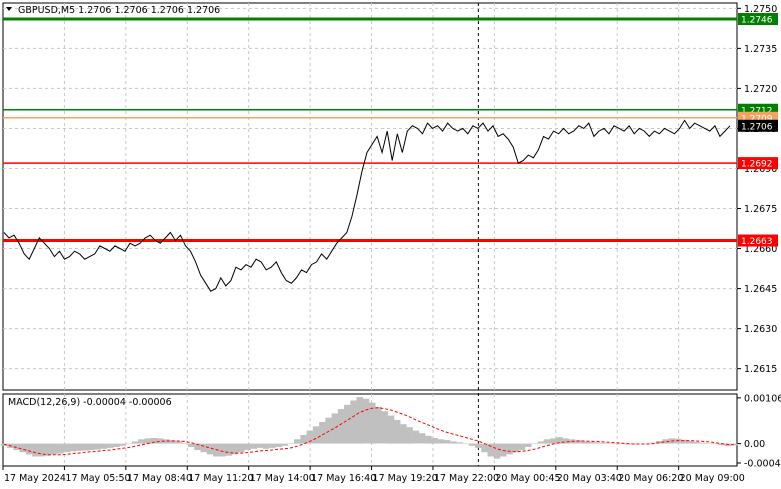 The image size is (781, 489). I want to click on x-tick-label: 20 May 09:00, so click(712, 478).